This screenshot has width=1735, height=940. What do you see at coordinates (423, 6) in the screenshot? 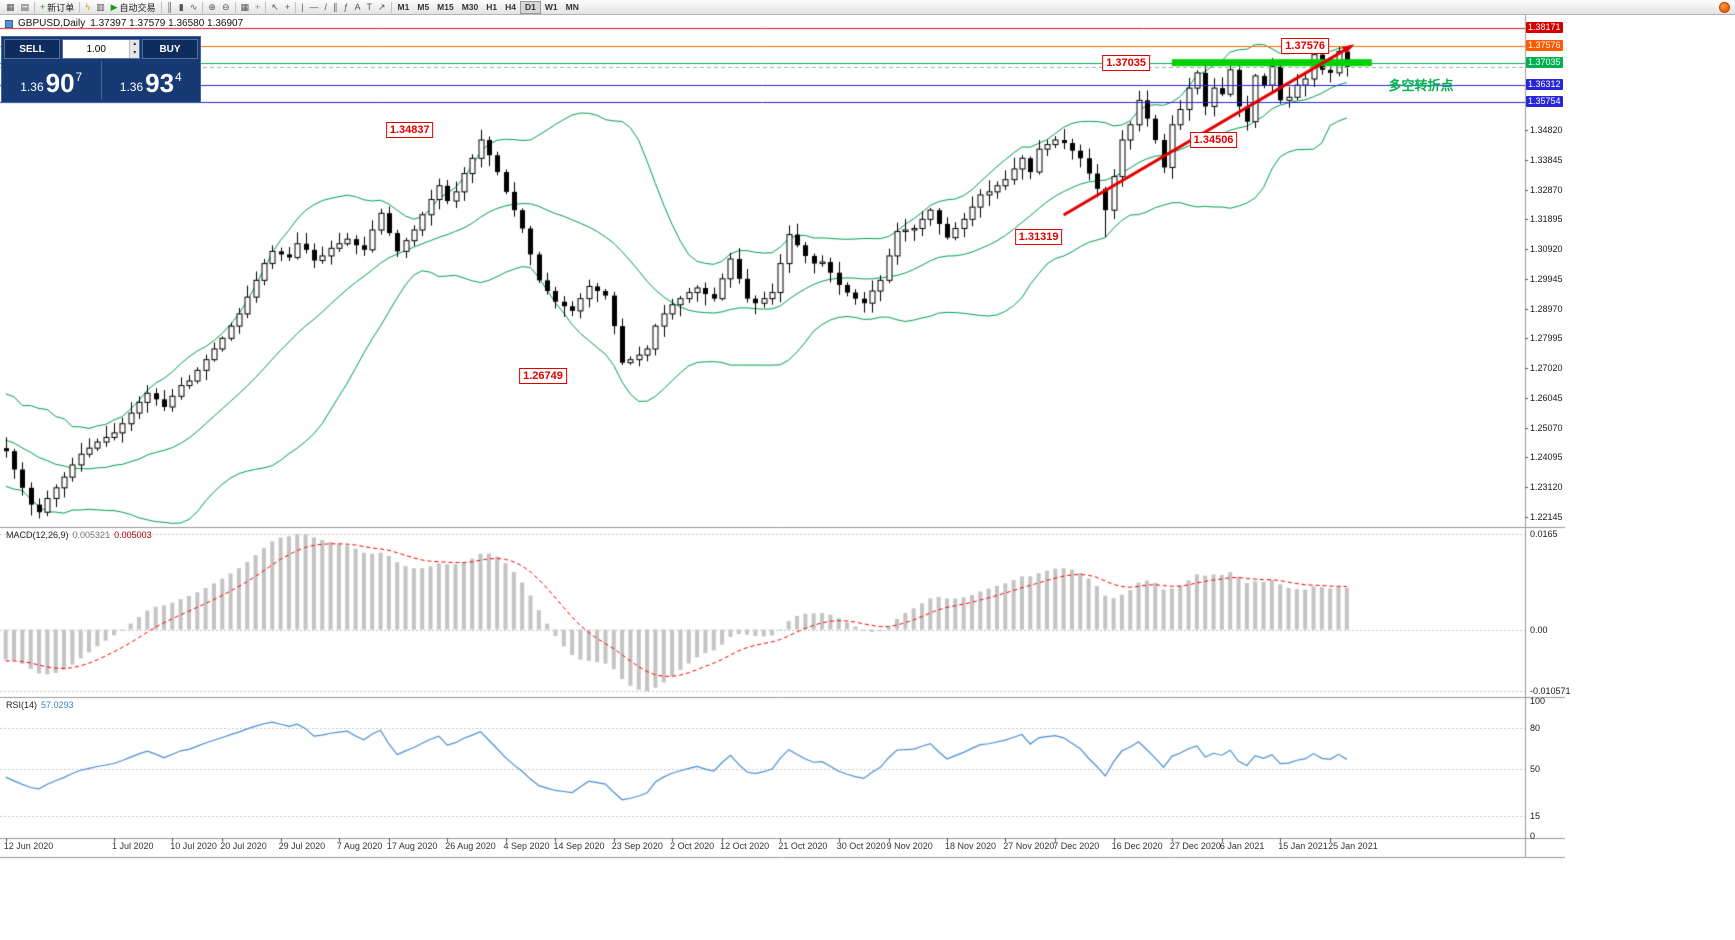
I see `timeframe-m5-button: M5` at bounding box center [423, 6].